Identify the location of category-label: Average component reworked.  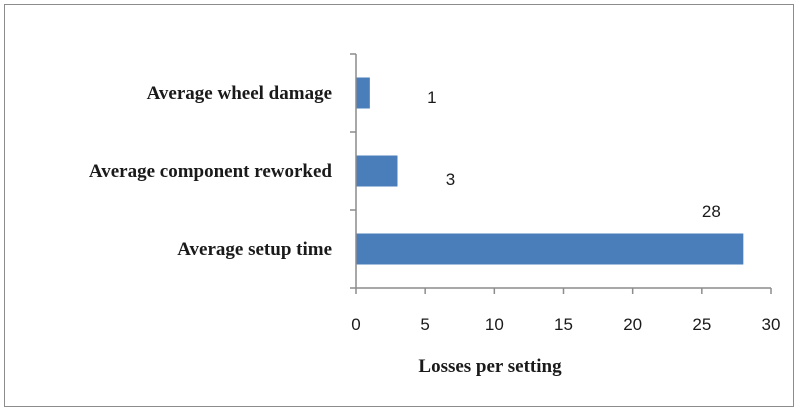
(211, 171).